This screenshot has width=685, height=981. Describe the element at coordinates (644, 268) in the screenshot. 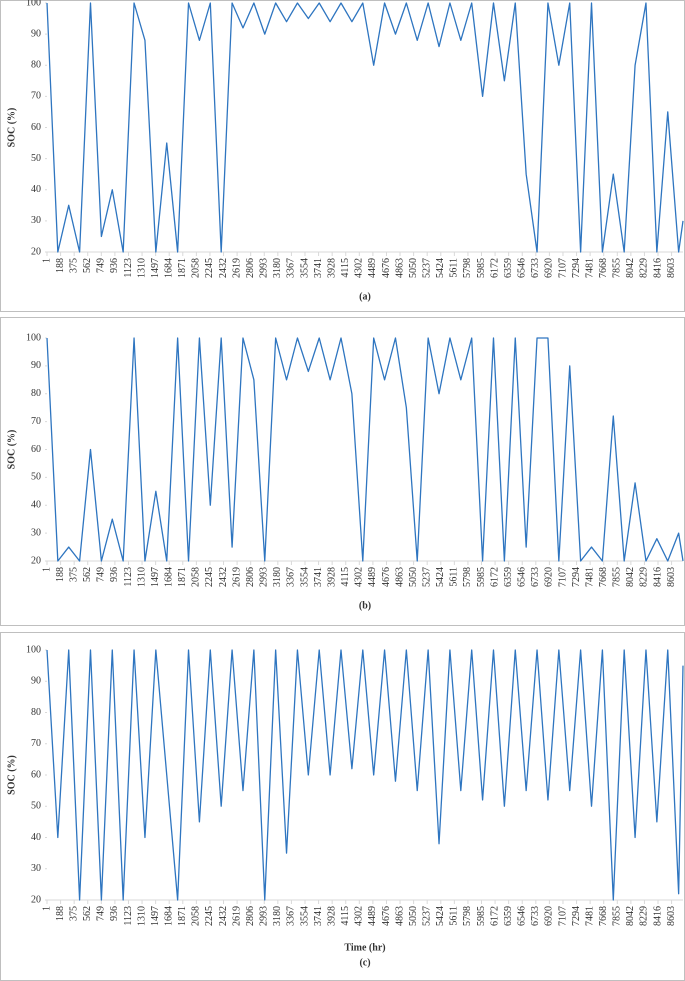

I see `x-tick-label: 8229` at that location.